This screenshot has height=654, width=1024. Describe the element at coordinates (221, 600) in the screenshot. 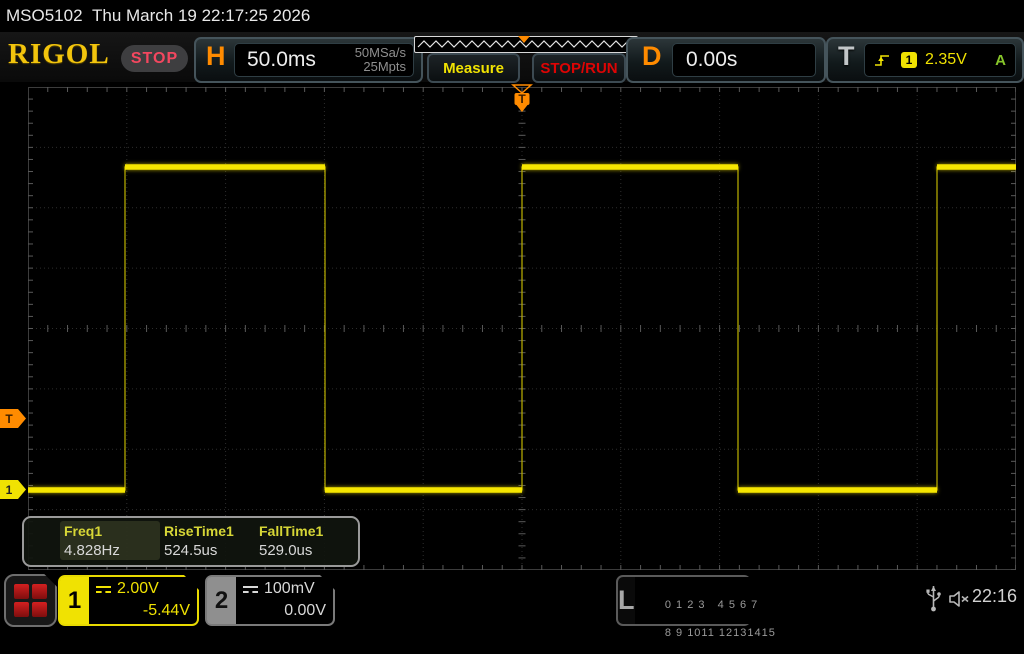

I see `channel2-number: 2` at that location.